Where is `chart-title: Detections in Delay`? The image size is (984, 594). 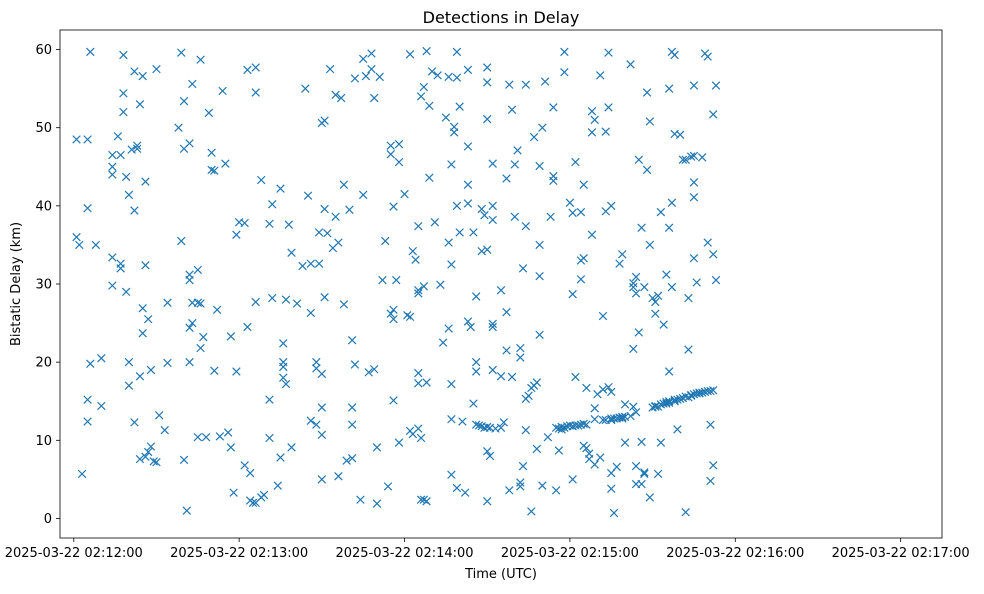 chart-title: Detections in Delay is located at coordinates (501, 17).